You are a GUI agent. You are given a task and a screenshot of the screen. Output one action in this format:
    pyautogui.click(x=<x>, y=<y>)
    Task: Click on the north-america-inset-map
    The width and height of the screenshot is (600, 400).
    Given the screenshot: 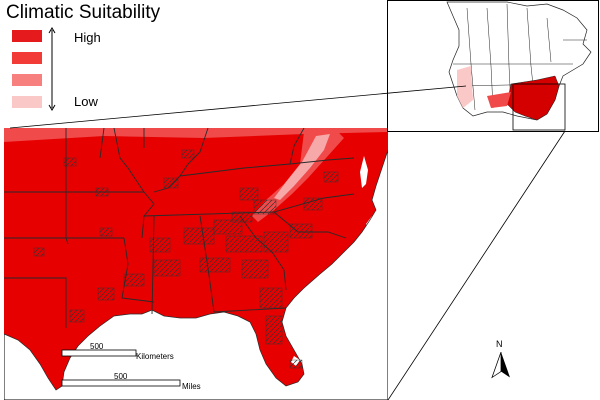 What is the action you would take?
    pyautogui.click(x=493, y=66)
    